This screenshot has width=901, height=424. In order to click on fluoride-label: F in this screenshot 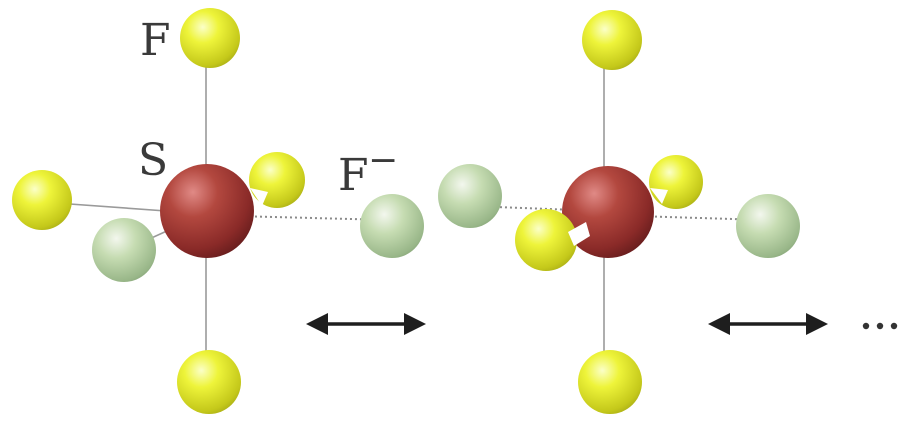, I will do `click(353, 175)`.